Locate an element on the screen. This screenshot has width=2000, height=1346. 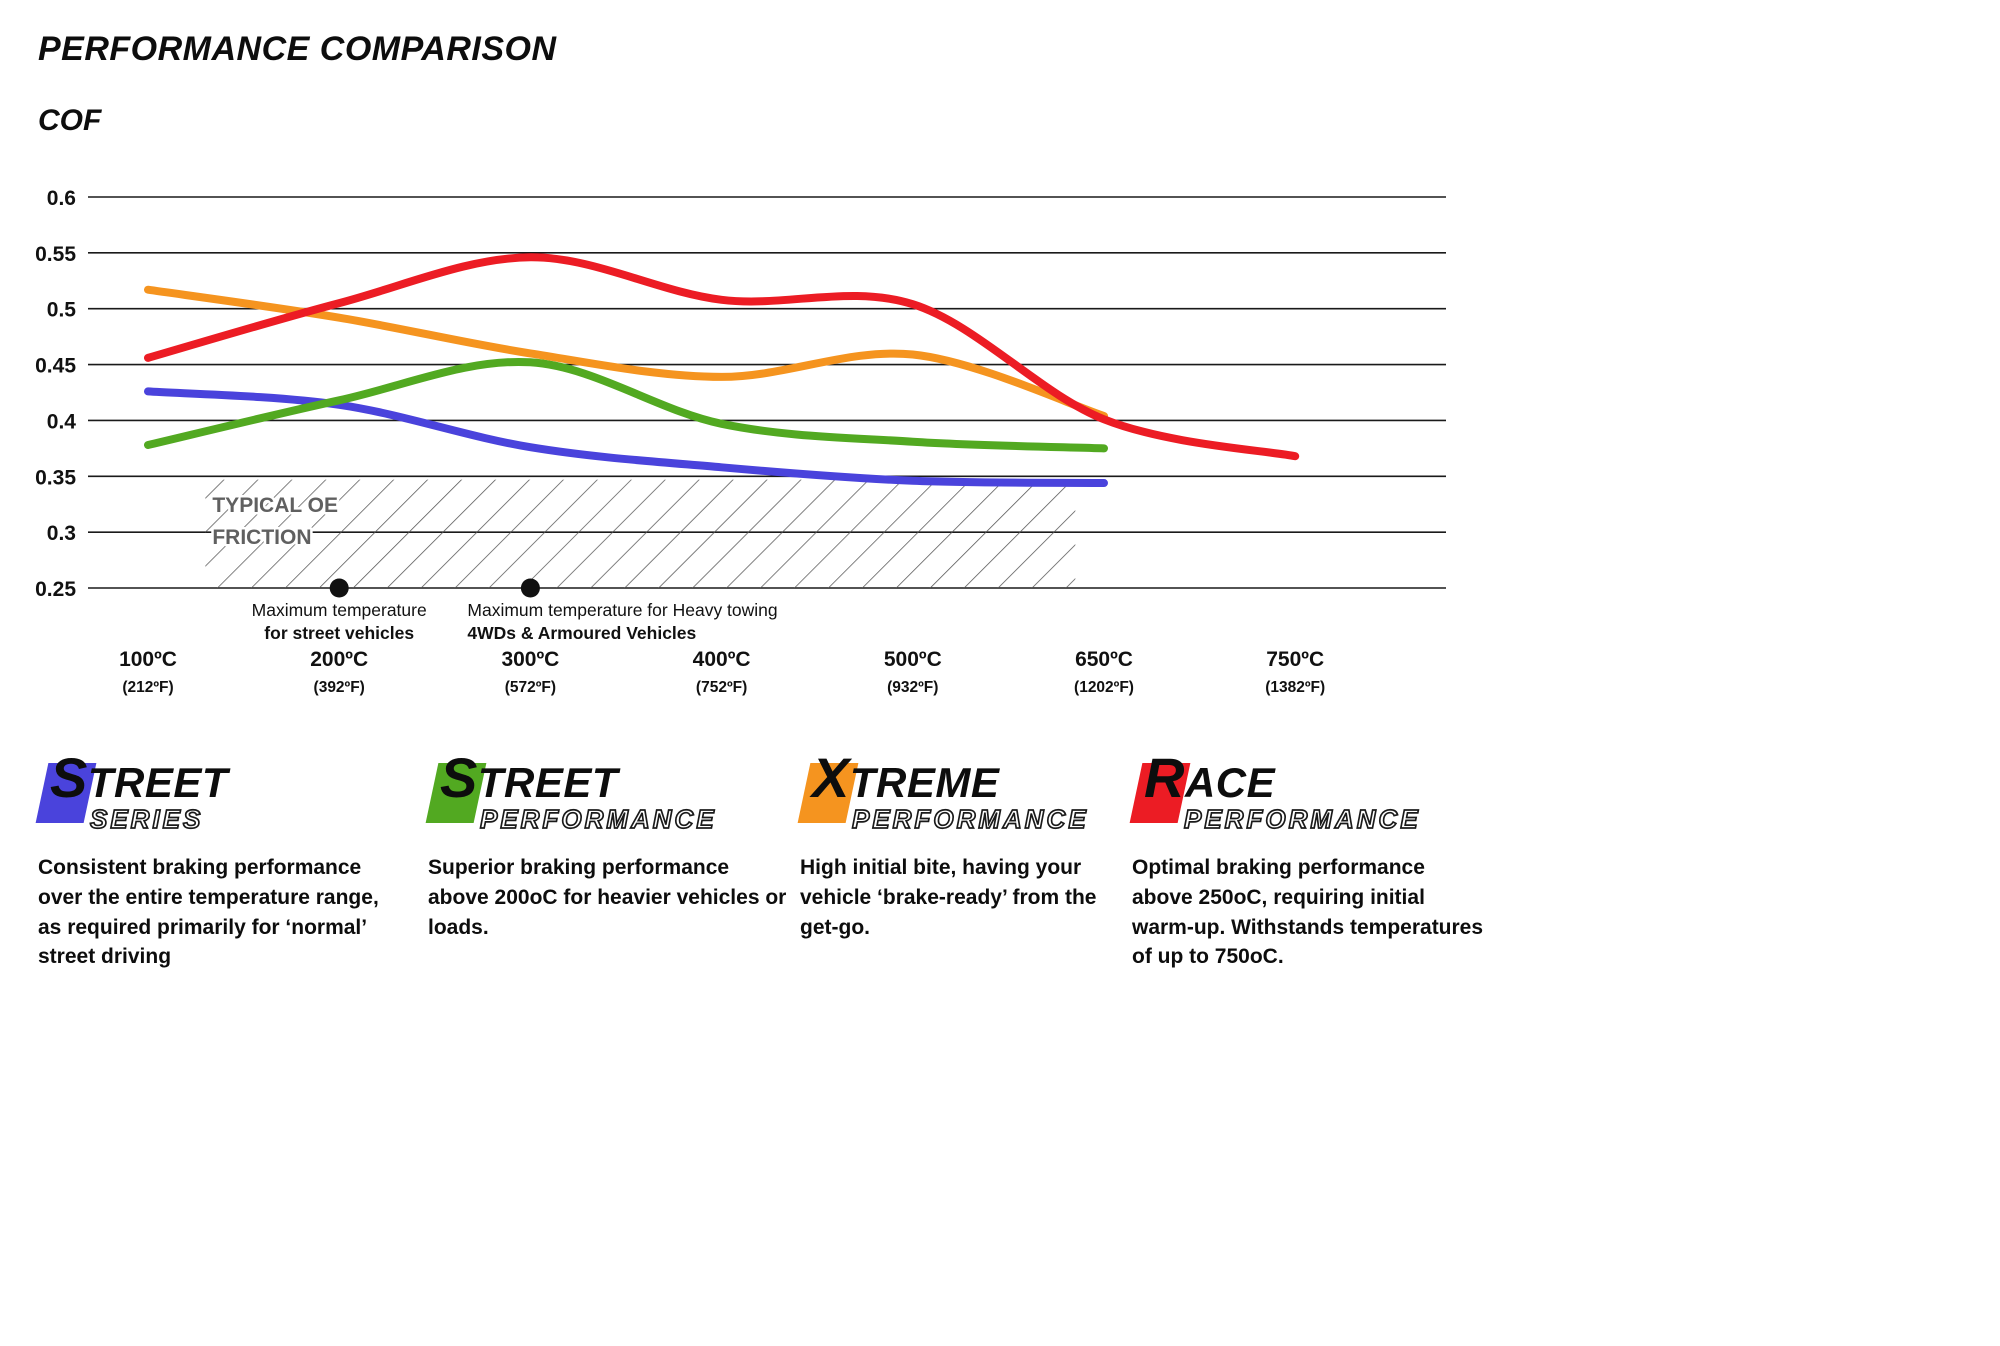
x-tick-label-c: 400ºC is located at coordinates (722, 659).